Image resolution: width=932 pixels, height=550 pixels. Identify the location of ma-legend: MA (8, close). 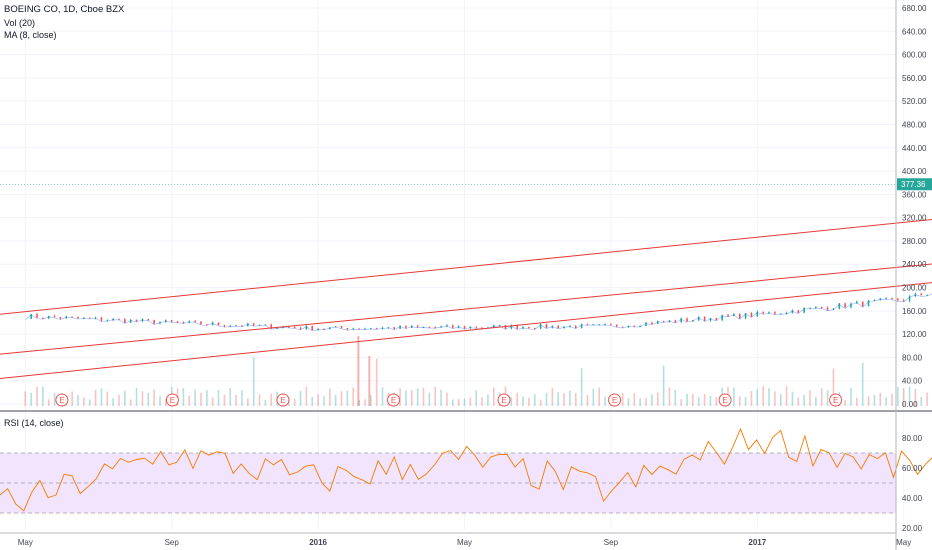
(30, 35).